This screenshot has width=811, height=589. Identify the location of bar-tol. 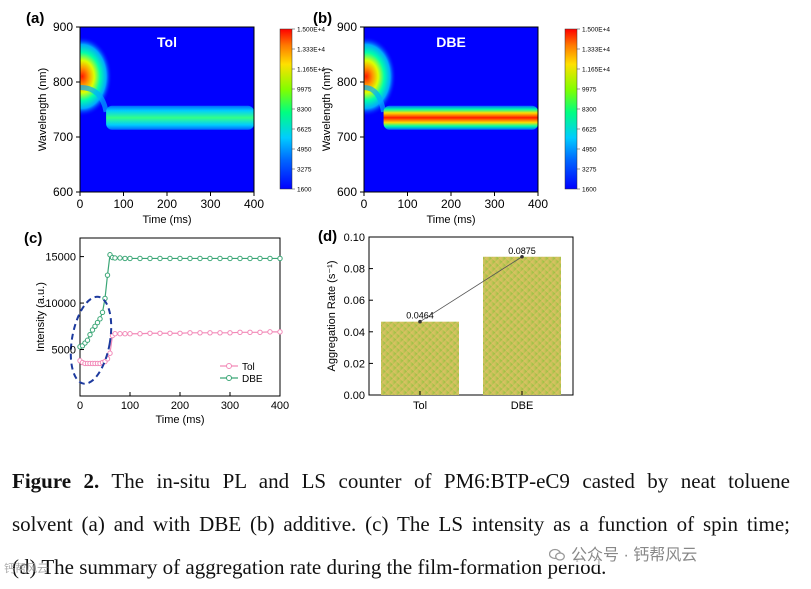
(420, 358).